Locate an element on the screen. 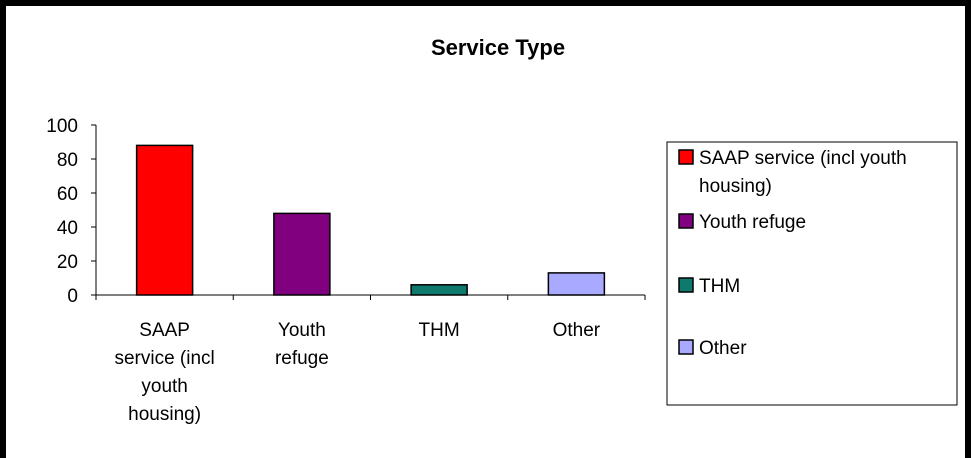 This screenshot has width=971, height=458. legend-label: SAAP service (incl youth is located at coordinates (803, 158).